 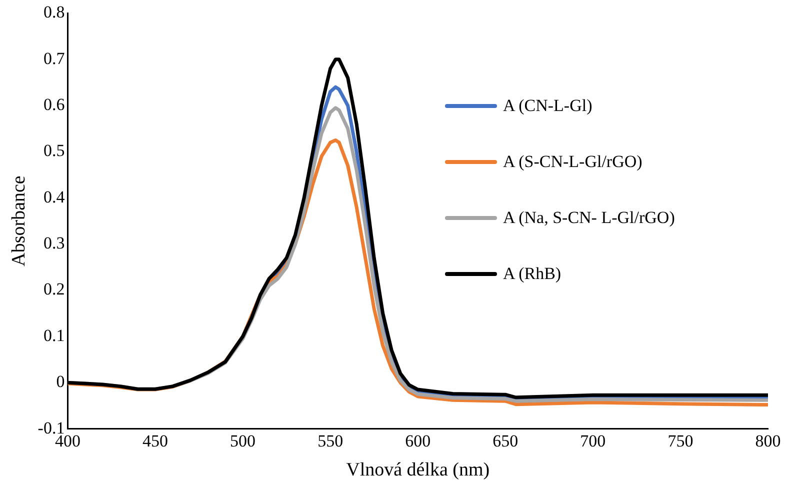 I want to click on y-tick-label: 0.7, so click(x=54, y=58).